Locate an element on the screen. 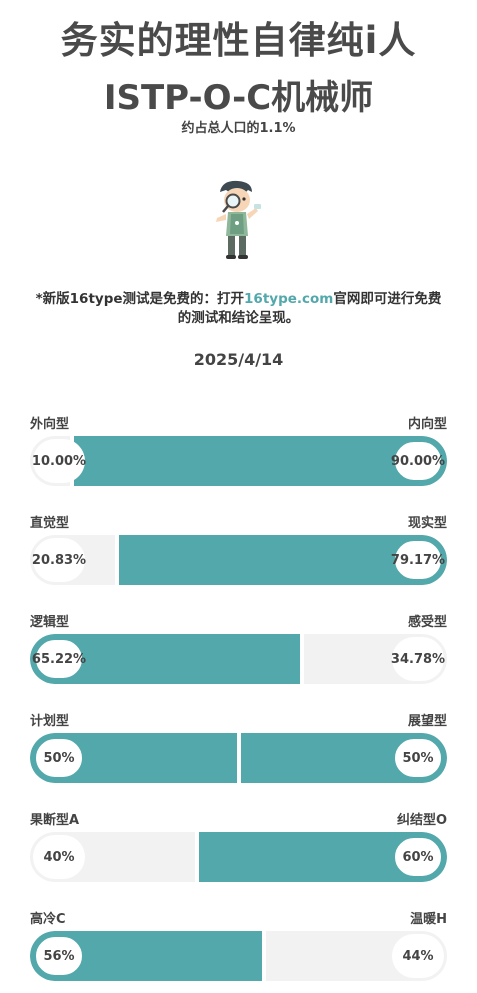 The height and width of the screenshot is (993, 477). right-trait-label: 温暖H is located at coordinates (428, 919).